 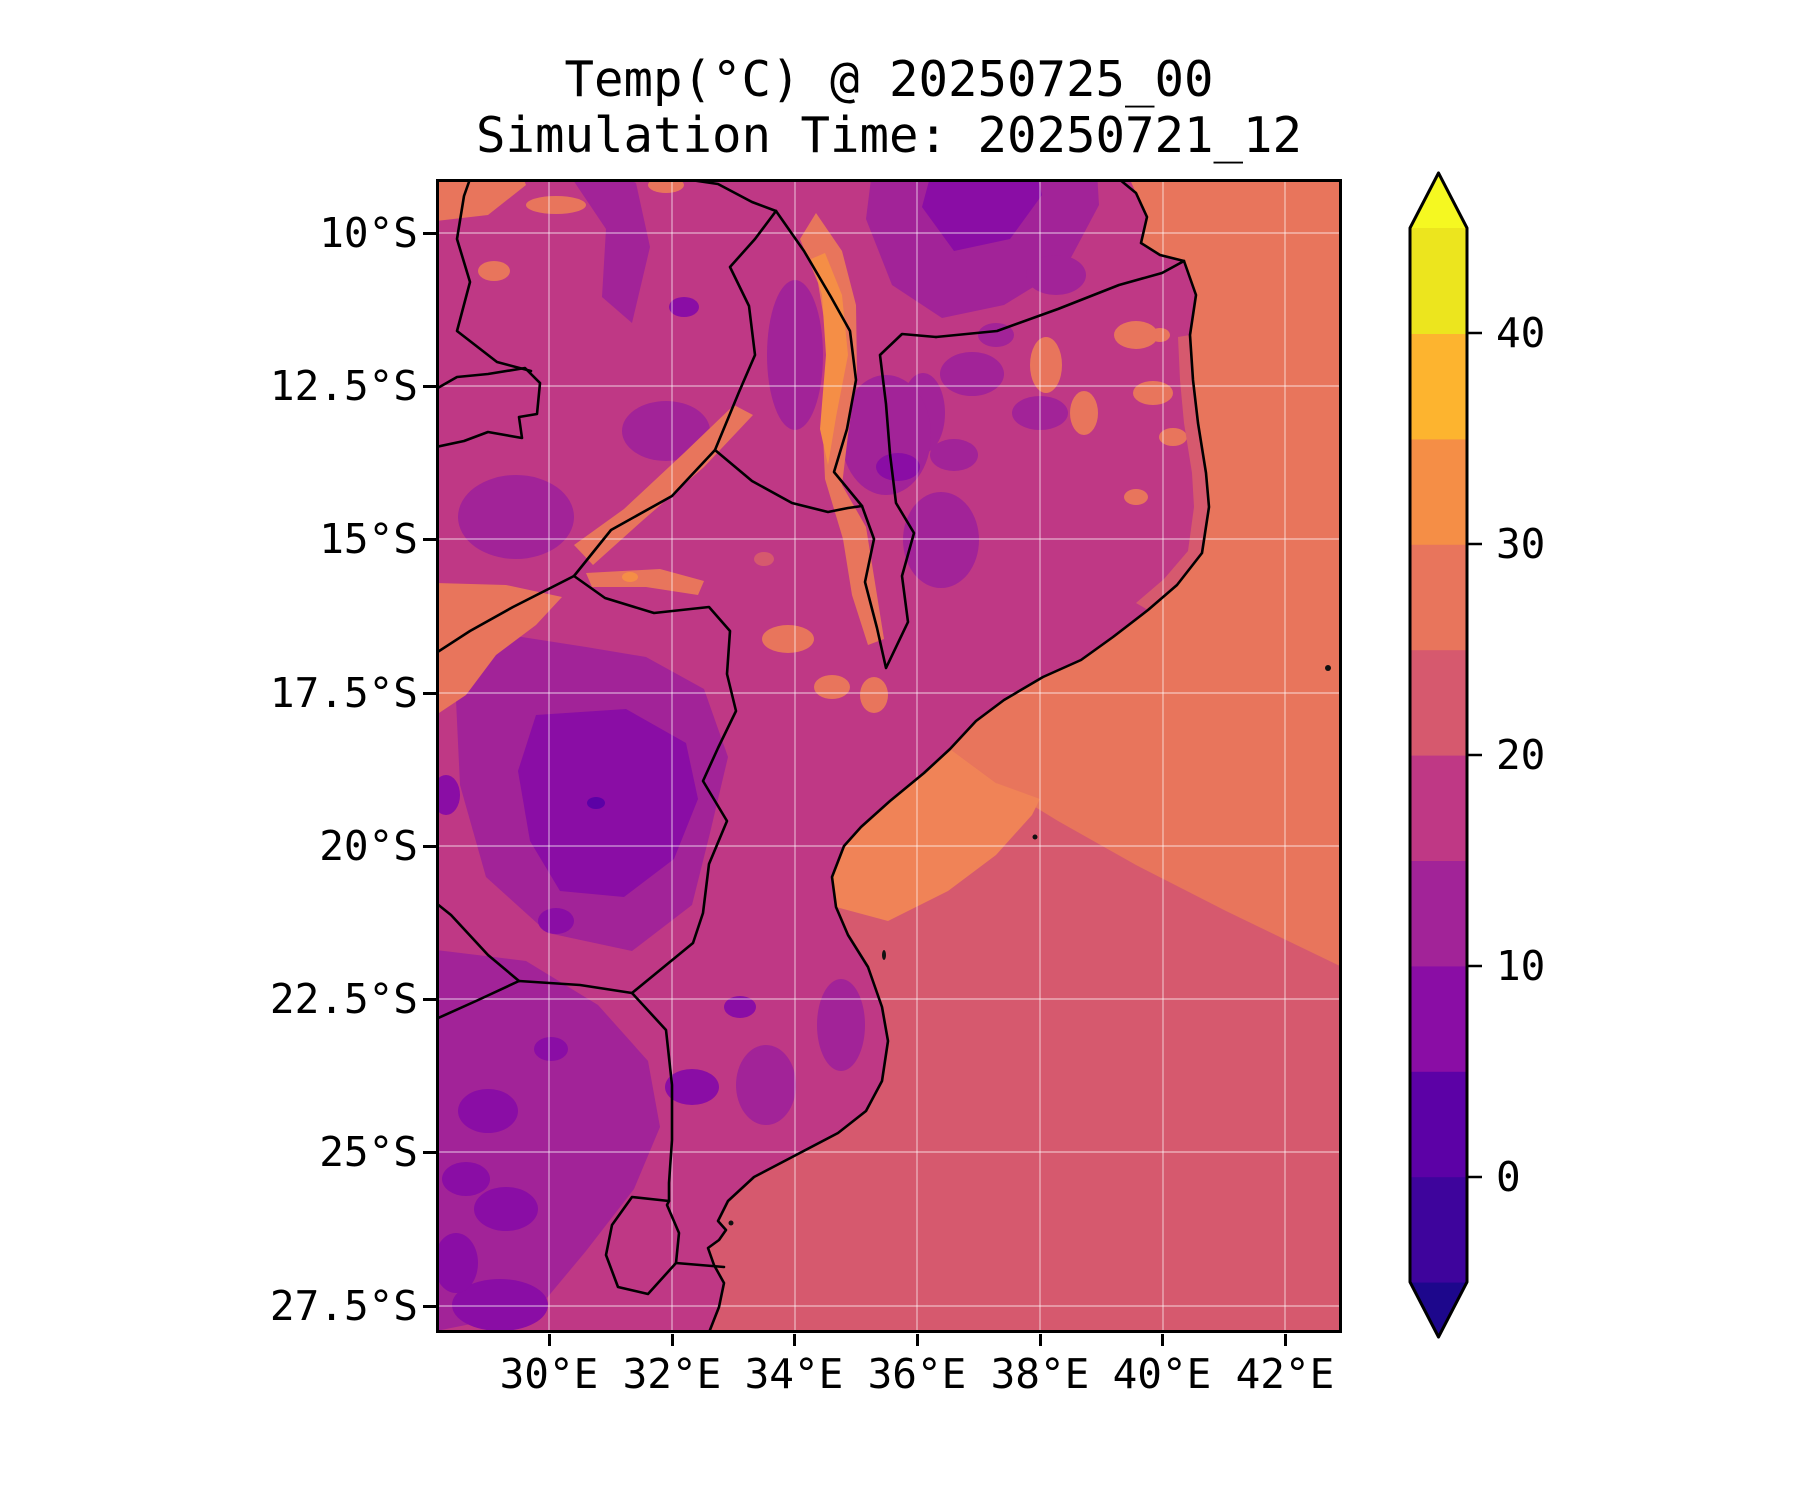 What do you see at coordinates (655, 784) in the screenshot?
I see `border-zimbabwe-mozambique` at bounding box center [655, 784].